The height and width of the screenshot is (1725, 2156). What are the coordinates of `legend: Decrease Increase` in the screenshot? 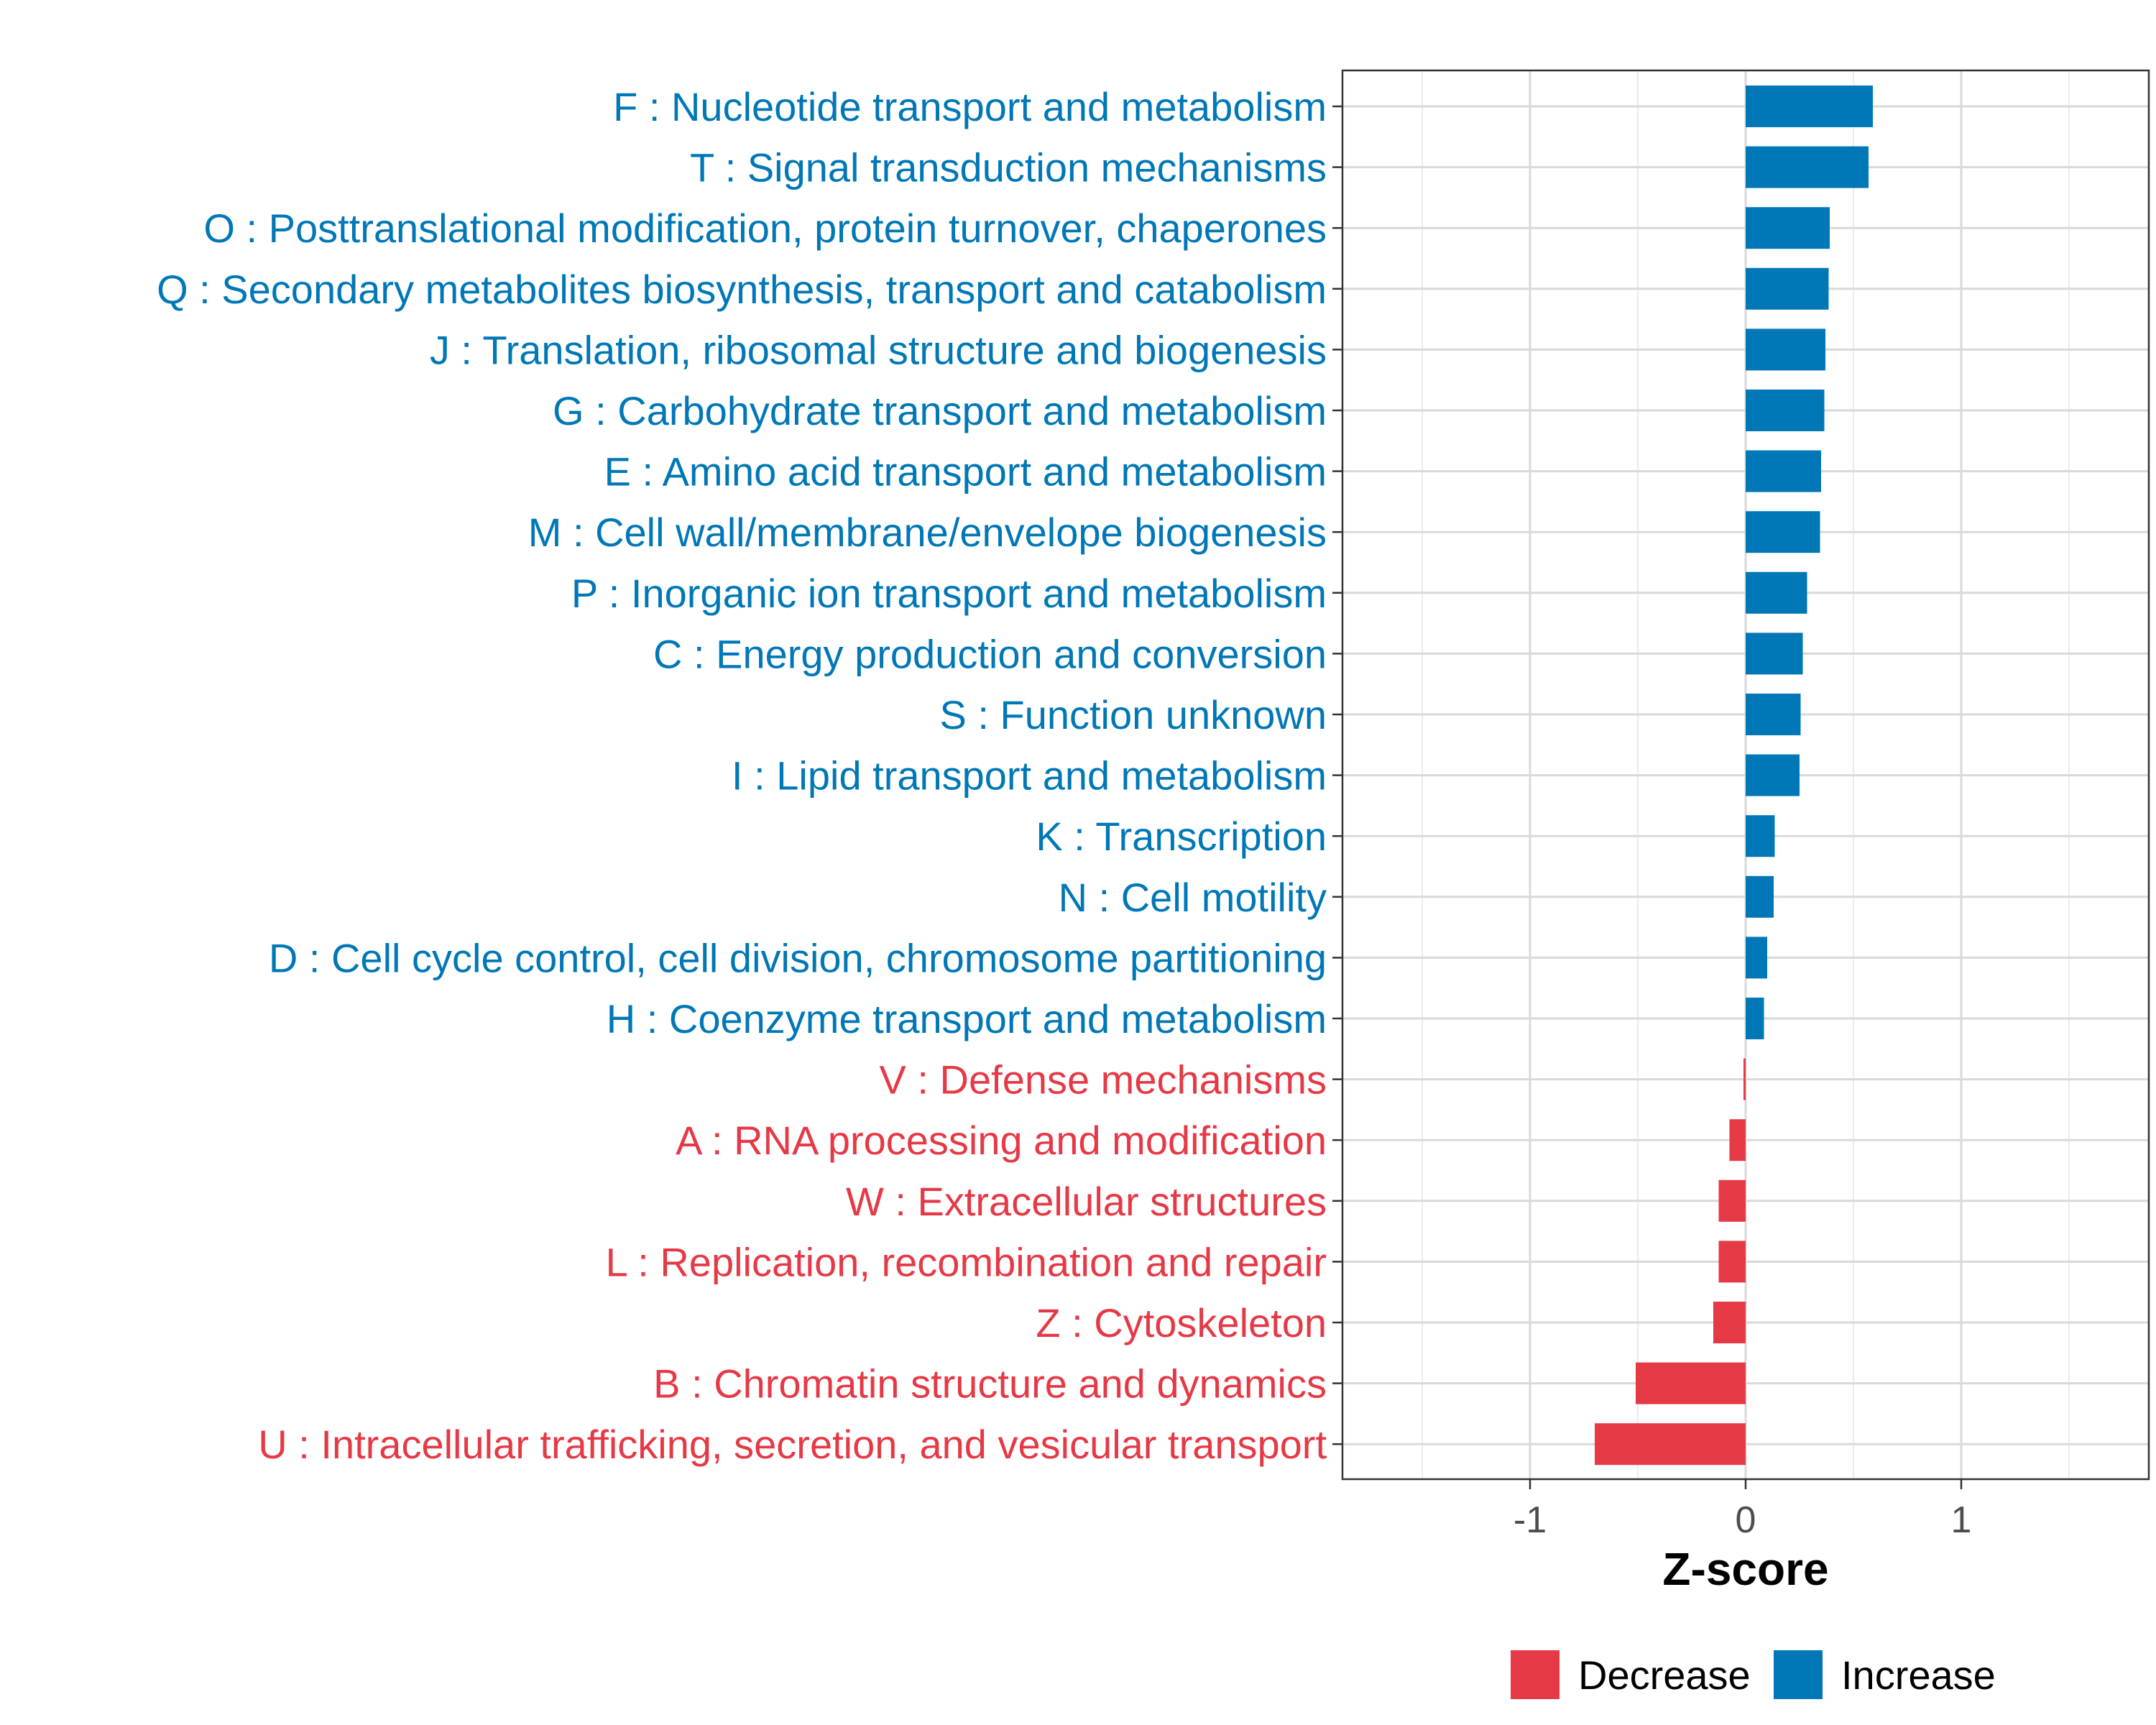 It's located at (1753, 1674).